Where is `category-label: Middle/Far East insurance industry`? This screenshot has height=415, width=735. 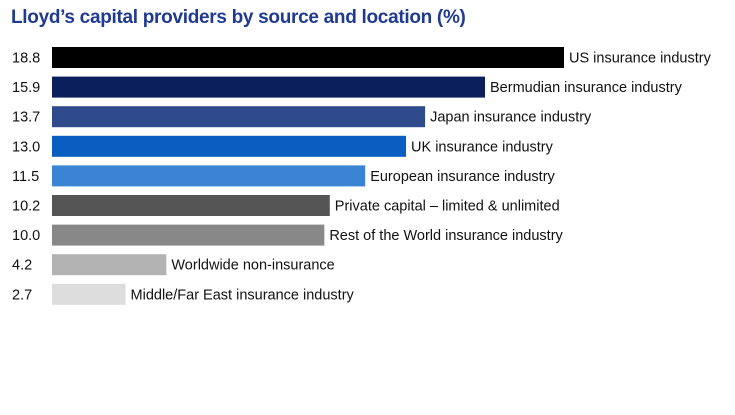 category-label: Middle/Far East insurance industry is located at coordinates (243, 295).